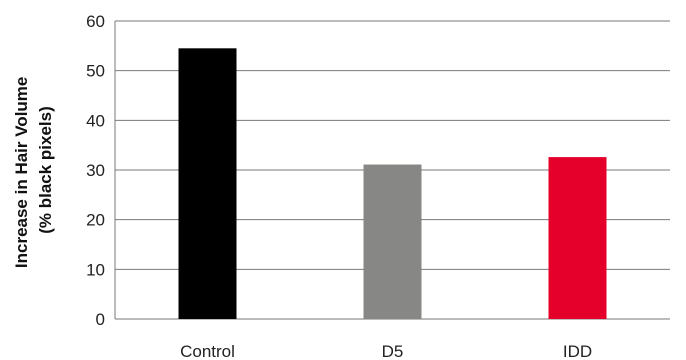 The width and height of the screenshot is (686, 360). What do you see at coordinates (21, 172) in the screenshot?
I see `y-axis-label-line-1: Increase in Hair Volume` at bounding box center [21, 172].